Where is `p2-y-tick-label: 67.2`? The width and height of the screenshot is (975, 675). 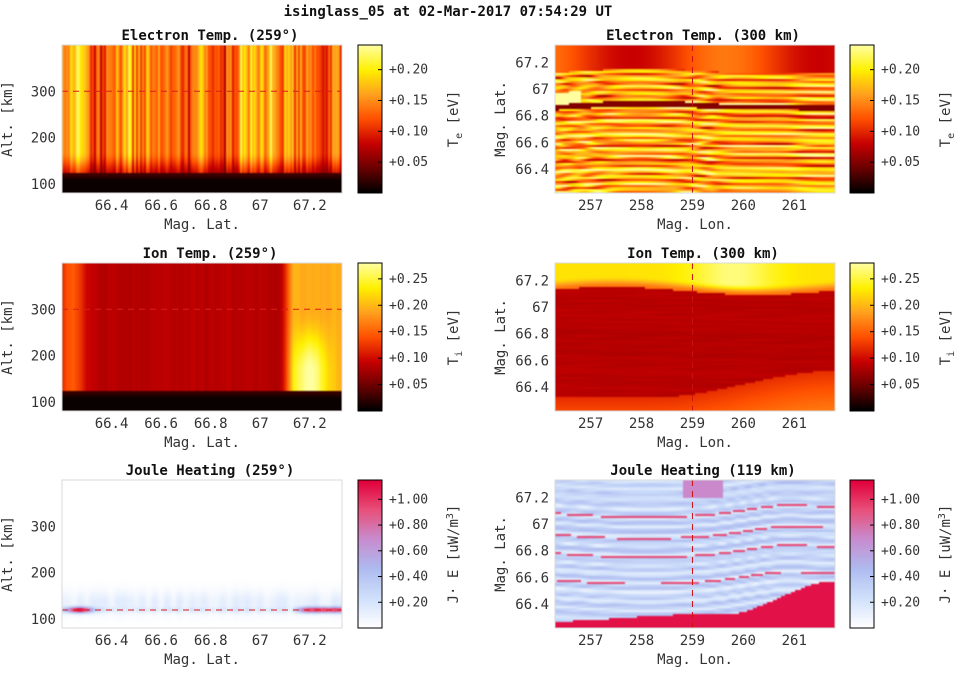
p2-y-tick-label: 67.2 is located at coordinates (532, 63).